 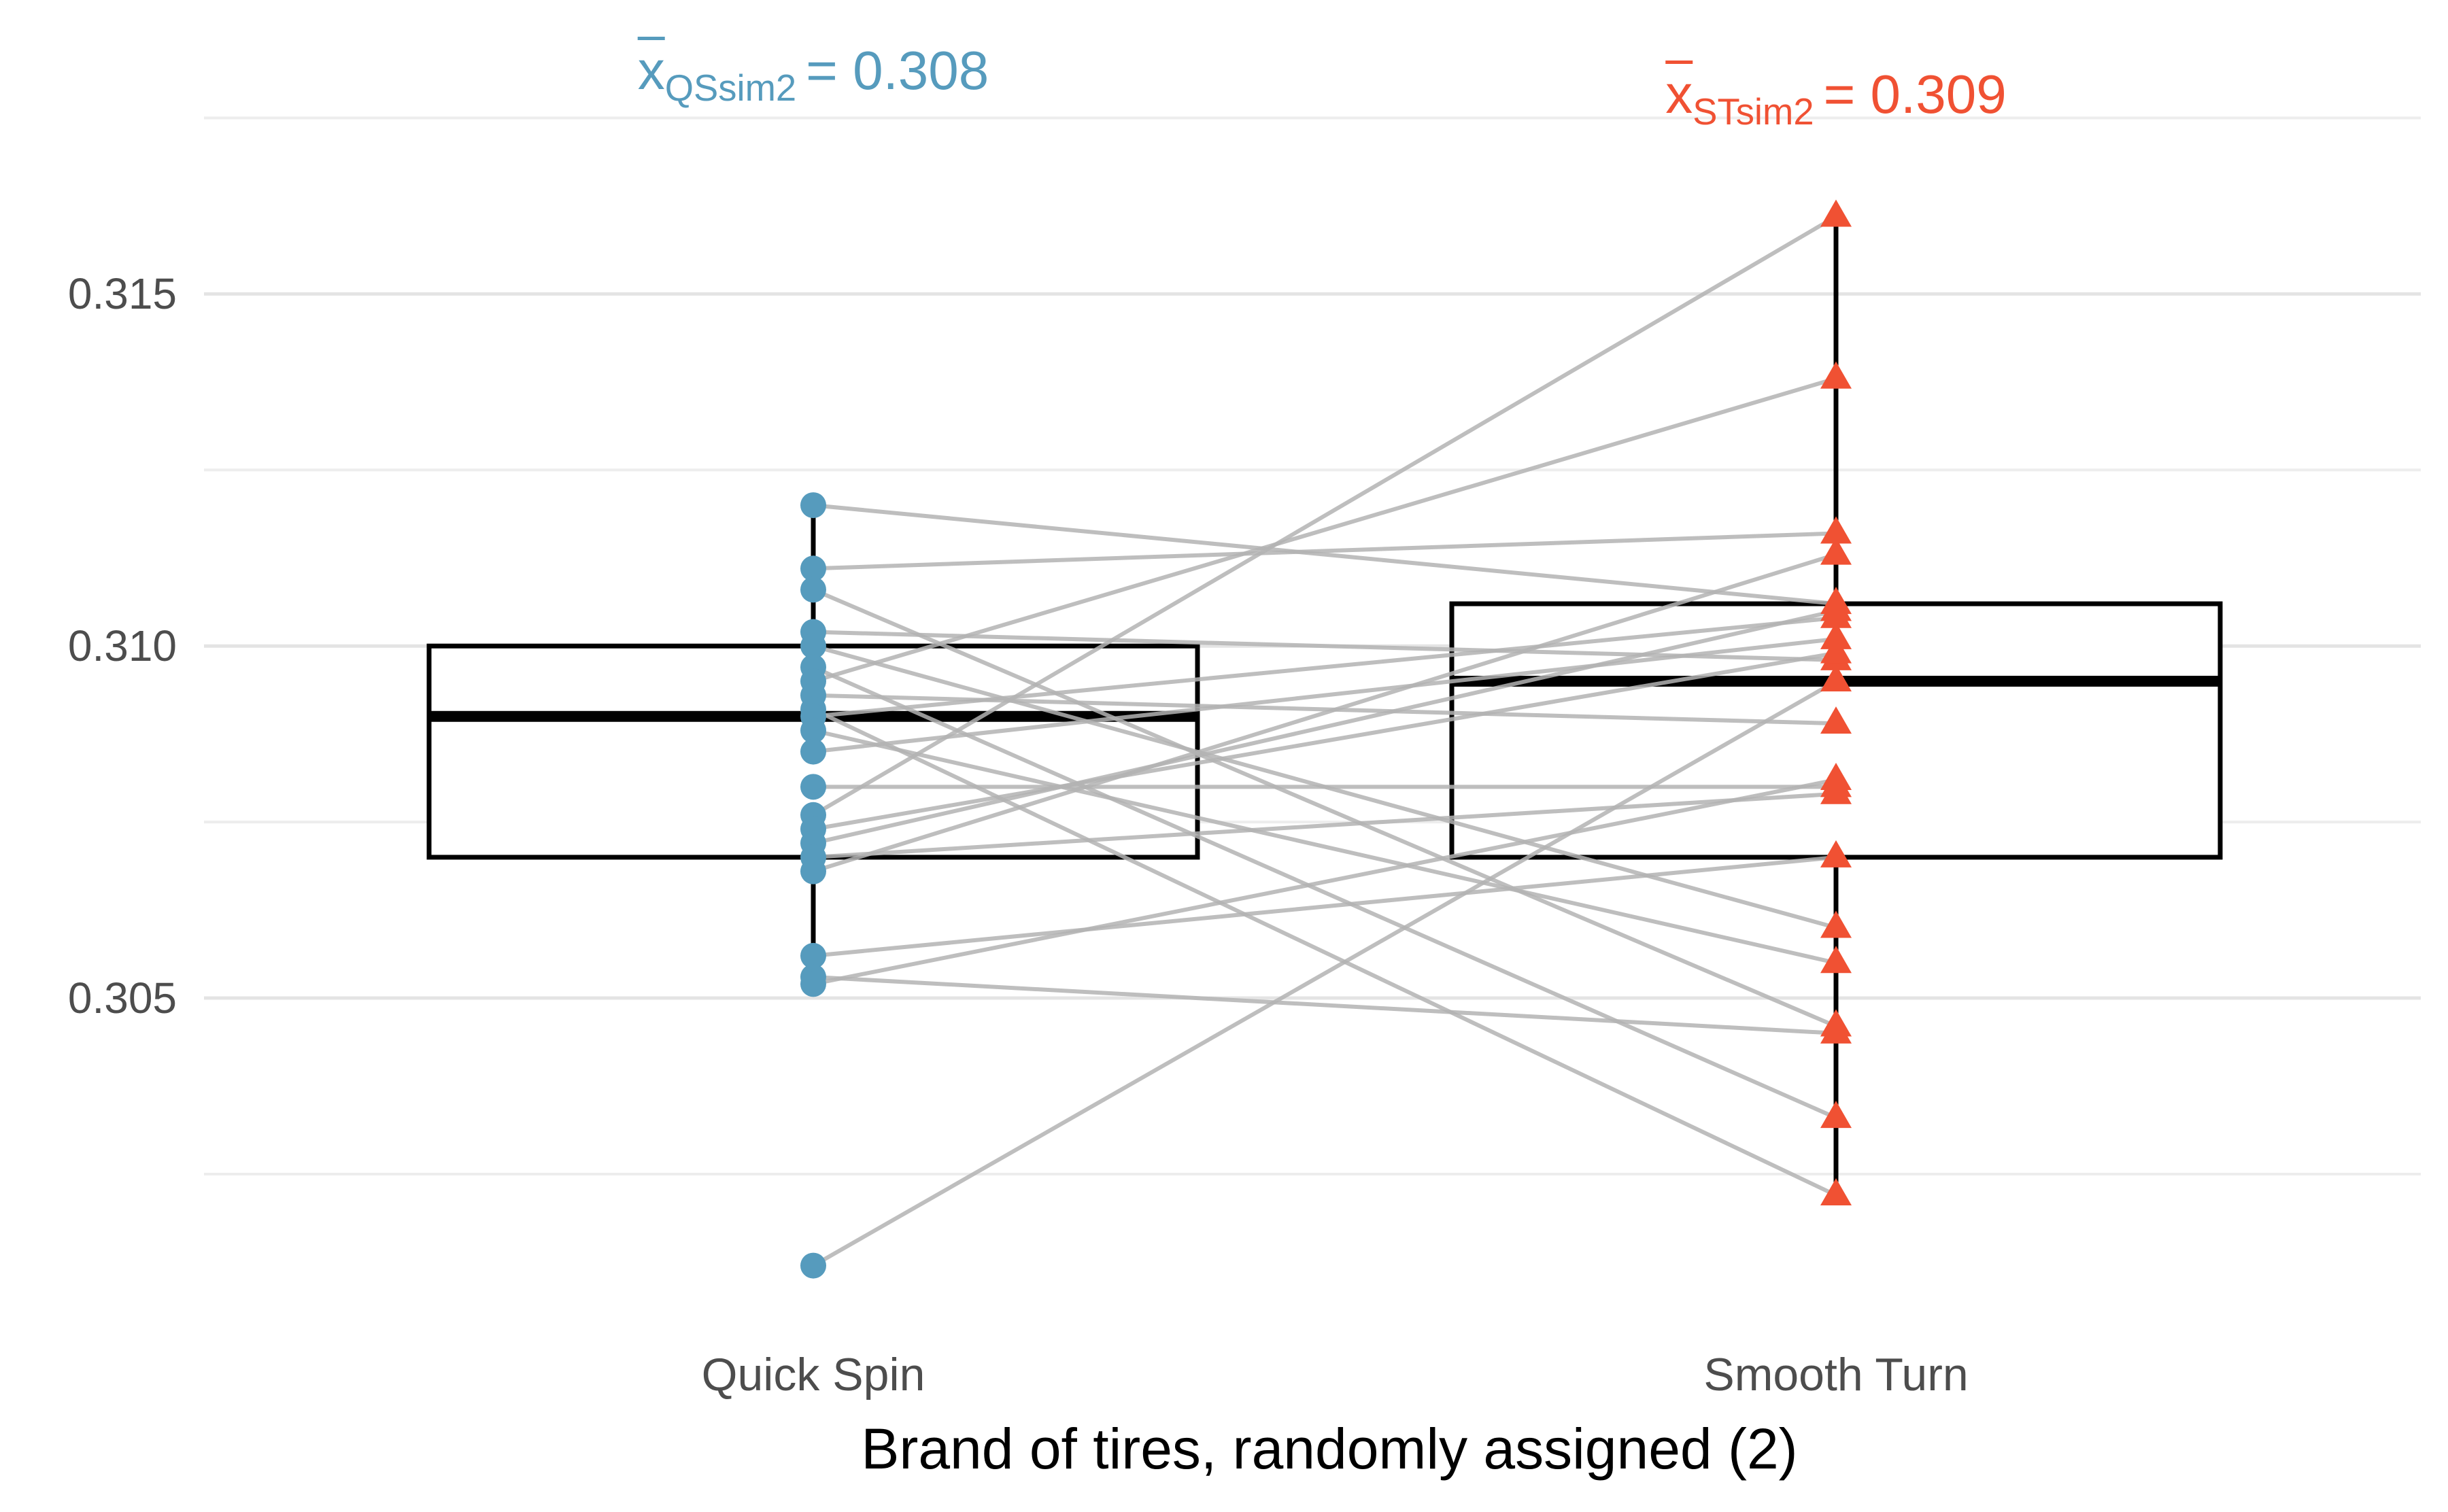 I want to click on mean-annotation-smooth-turn: xSTsim2 = 0.309, so click(x=1836, y=103).